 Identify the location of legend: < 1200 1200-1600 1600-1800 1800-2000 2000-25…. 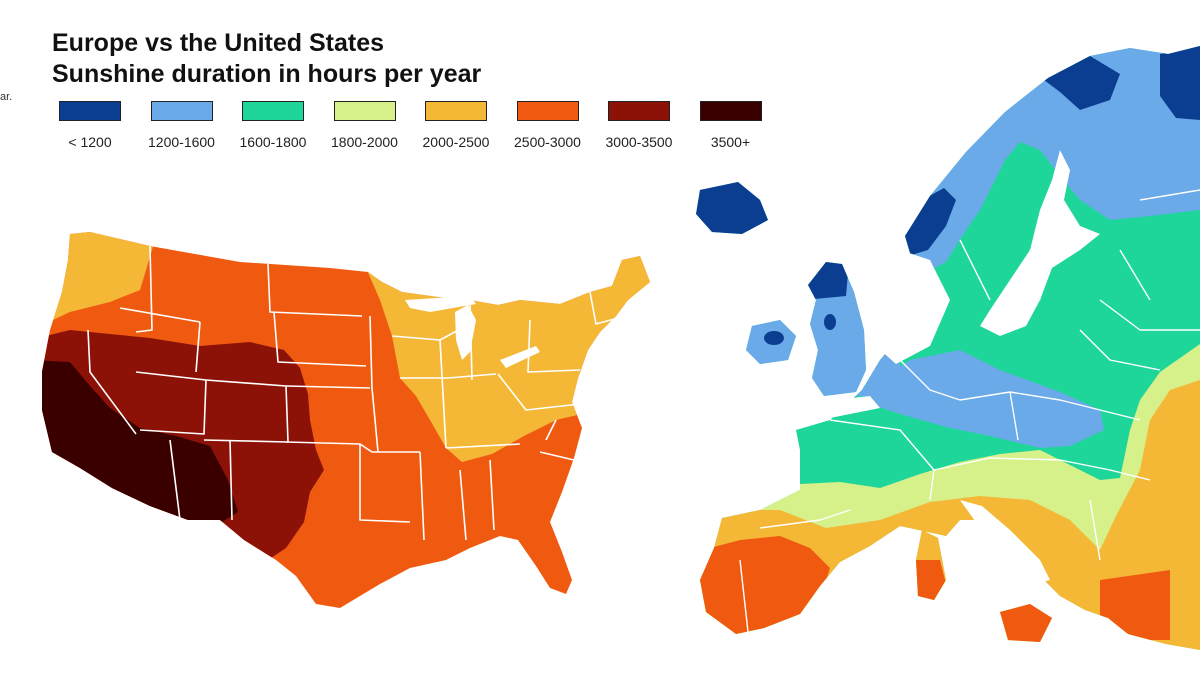
(401, 130).